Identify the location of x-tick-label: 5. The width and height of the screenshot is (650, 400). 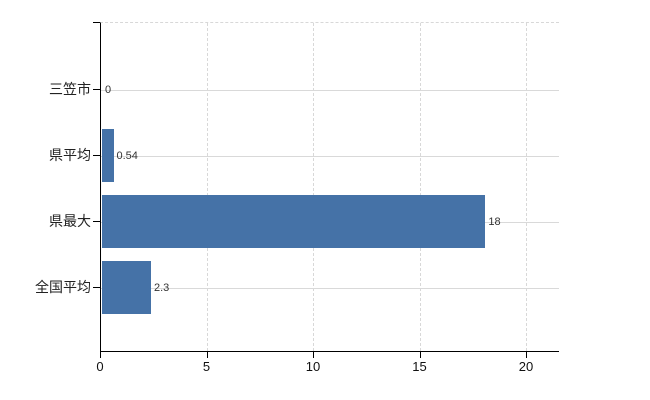
(206, 366).